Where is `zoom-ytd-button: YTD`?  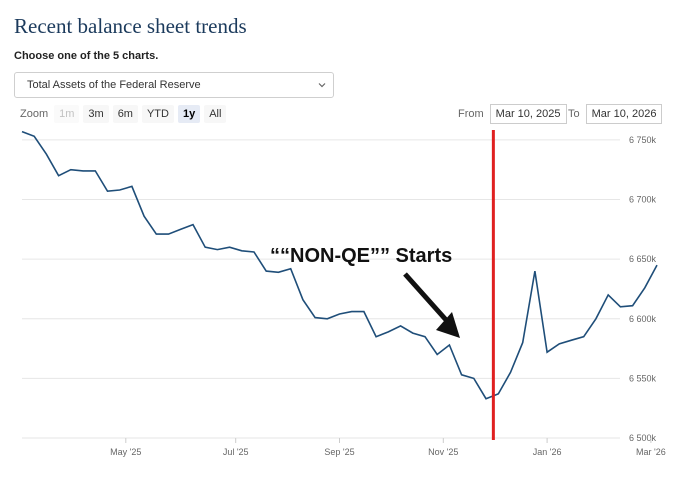 zoom-ytd-button: YTD is located at coordinates (157, 114).